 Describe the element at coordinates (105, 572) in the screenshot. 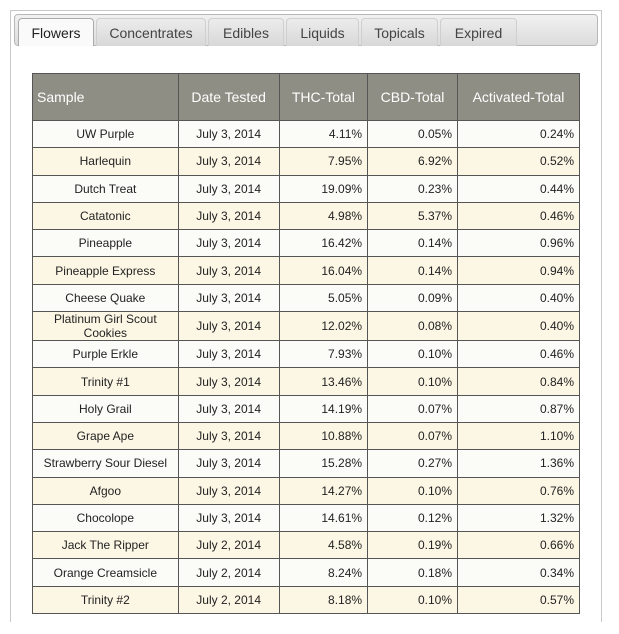

I see `table-cell: Orange Creamsicle` at that location.